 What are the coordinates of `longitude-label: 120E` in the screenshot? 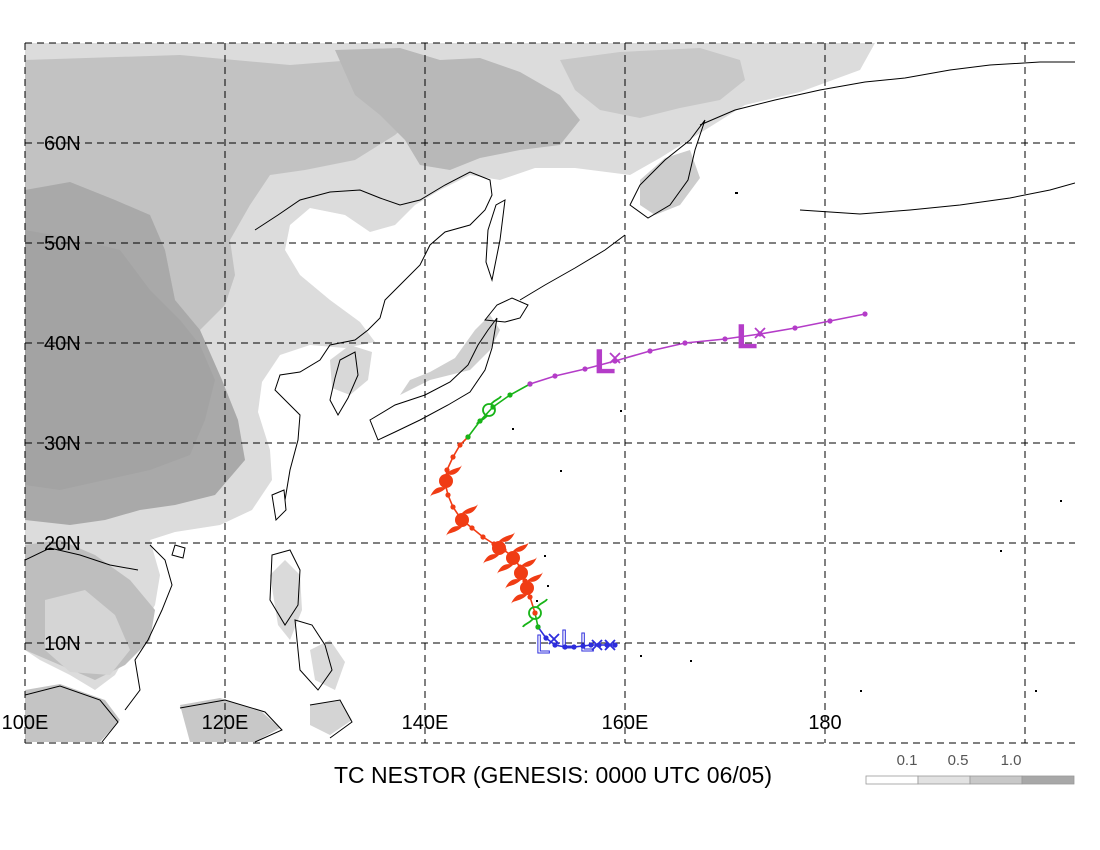 It's located at (225, 723).